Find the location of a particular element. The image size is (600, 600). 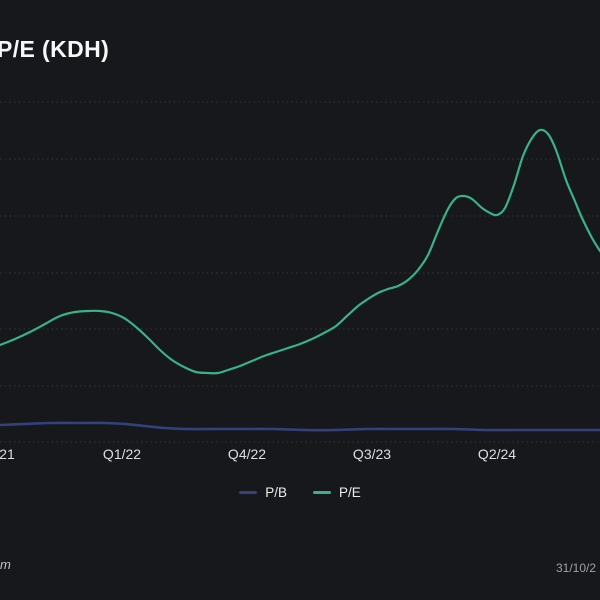

x-axis-label: Q3/23 is located at coordinates (372, 454).